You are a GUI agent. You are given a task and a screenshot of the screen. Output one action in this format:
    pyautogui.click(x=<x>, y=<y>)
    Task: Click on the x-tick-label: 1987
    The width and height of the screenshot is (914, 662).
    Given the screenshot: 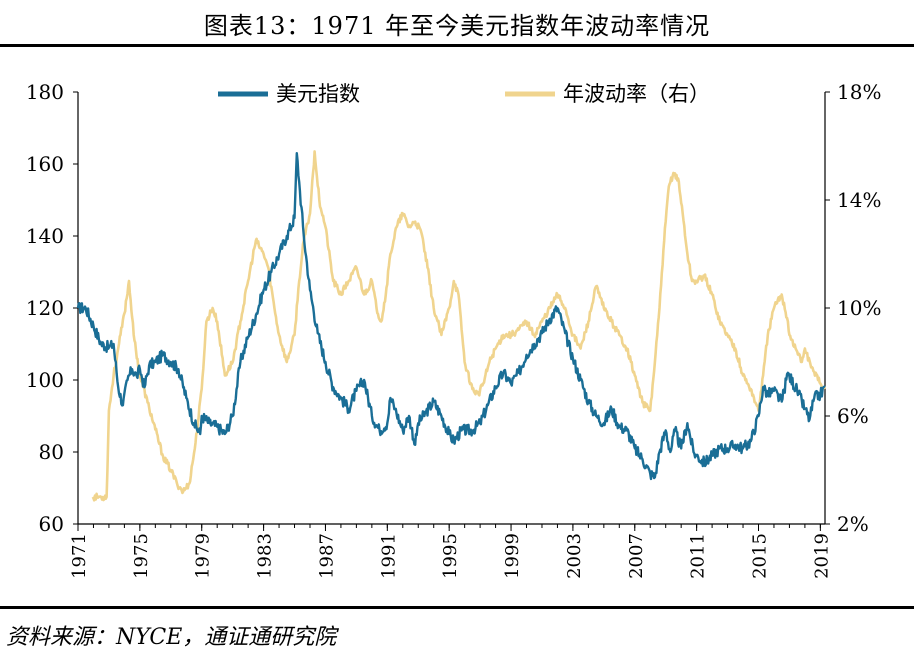 What is the action you would take?
    pyautogui.click(x=326, y=556)
    